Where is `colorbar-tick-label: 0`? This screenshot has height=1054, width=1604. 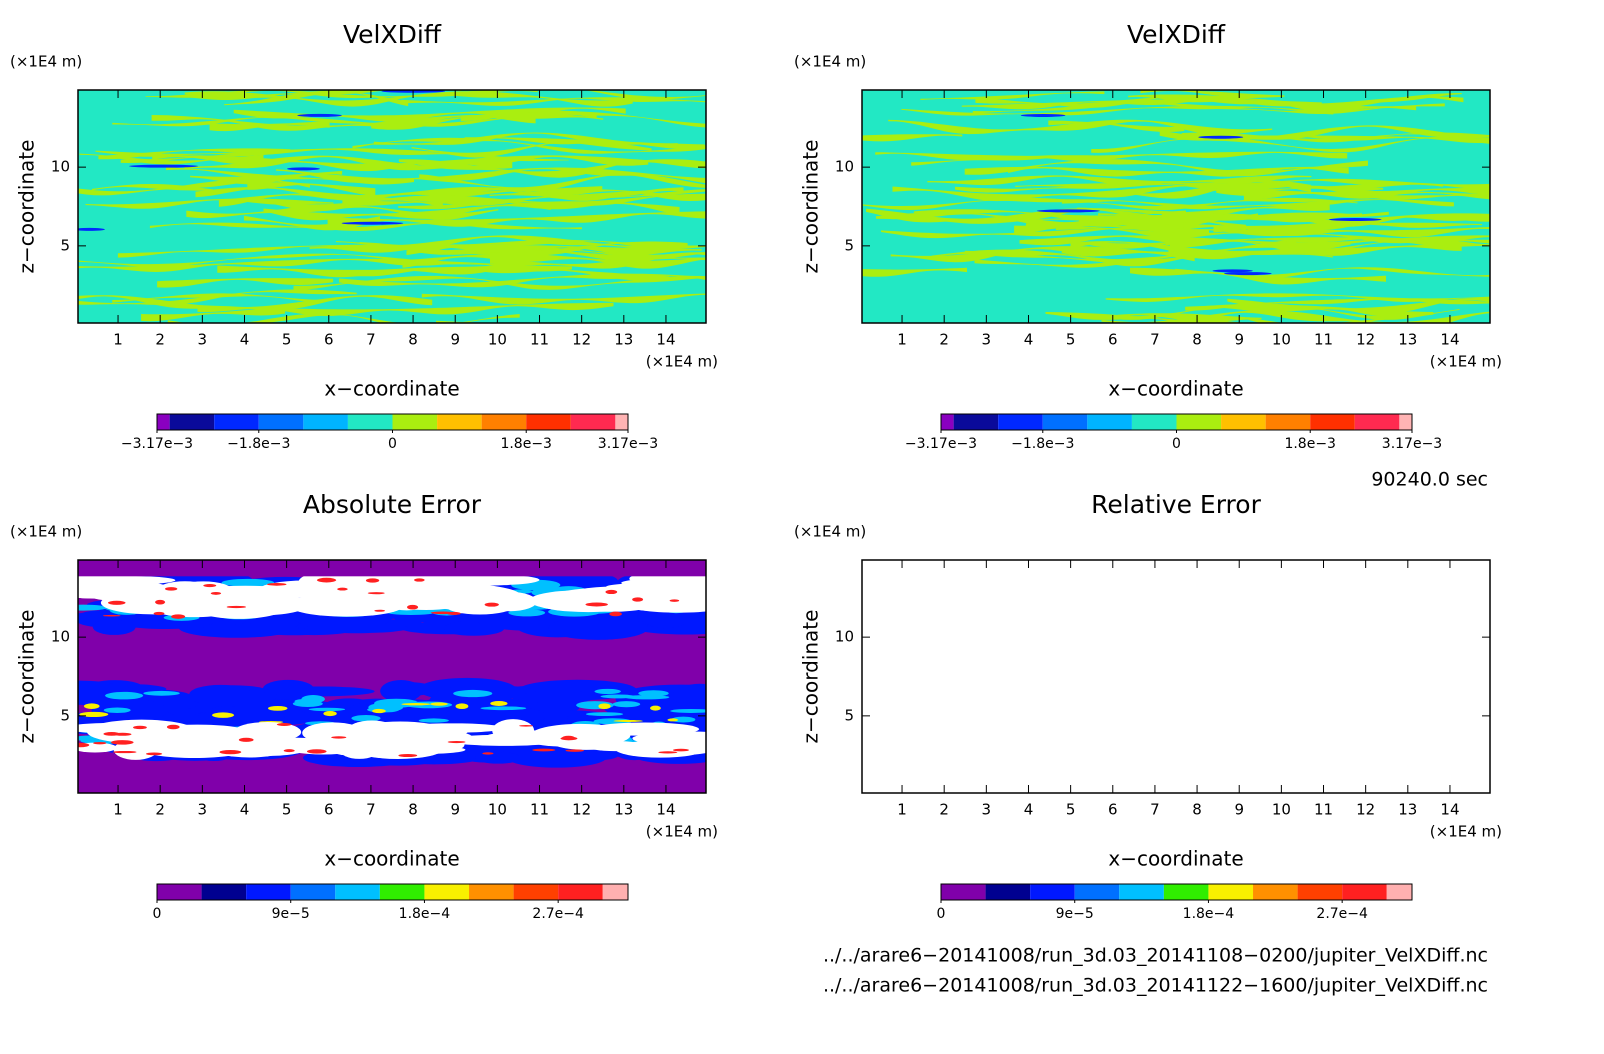
colorbar-tick-label: 0 is located at coordinates (1176, 444).